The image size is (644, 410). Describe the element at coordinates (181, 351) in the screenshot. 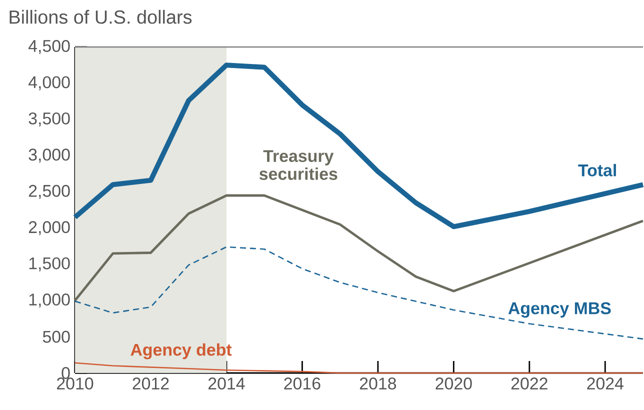

I see `annotation: Agency debt` at that location.